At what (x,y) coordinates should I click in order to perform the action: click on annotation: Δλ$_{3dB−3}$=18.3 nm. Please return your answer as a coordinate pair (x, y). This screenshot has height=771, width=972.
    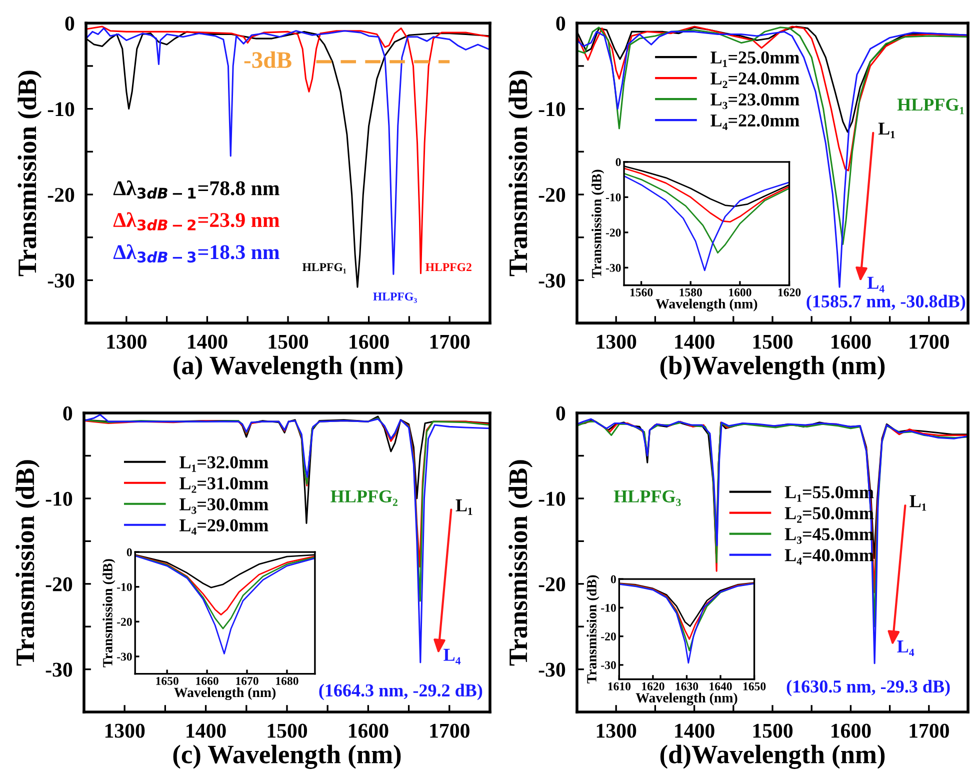
    Looking at the image, I should click on (196, 253).